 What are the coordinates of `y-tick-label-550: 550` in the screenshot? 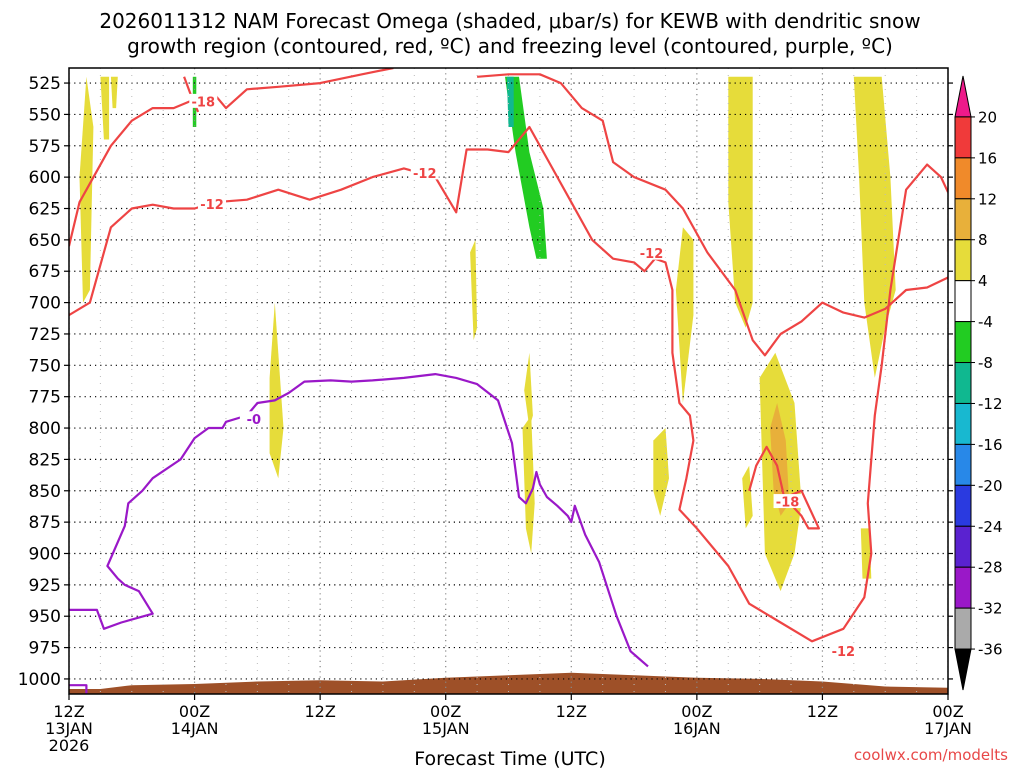 It's located at (45, 115).